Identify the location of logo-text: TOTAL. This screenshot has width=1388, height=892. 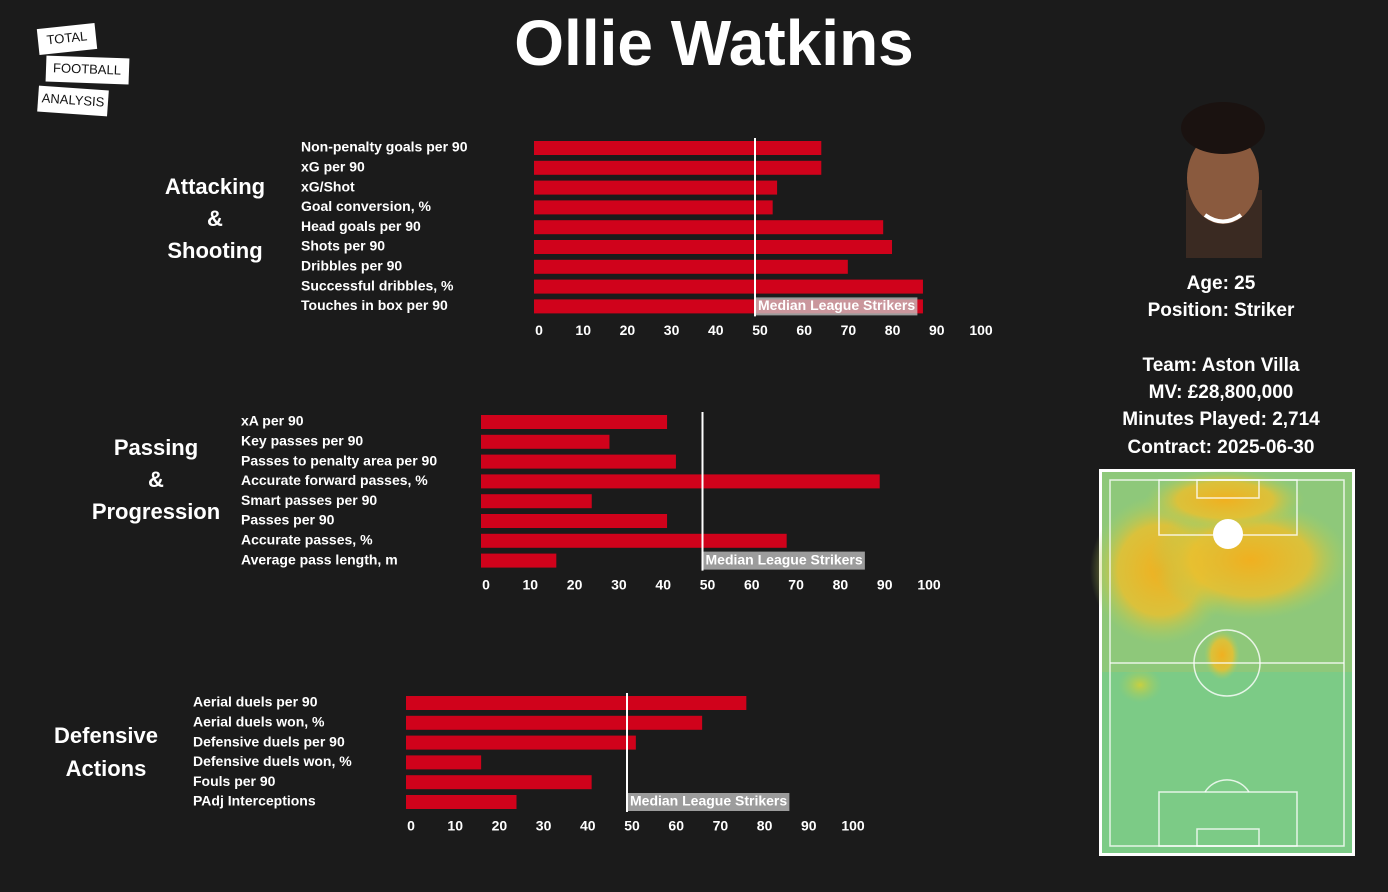
(67, 37).